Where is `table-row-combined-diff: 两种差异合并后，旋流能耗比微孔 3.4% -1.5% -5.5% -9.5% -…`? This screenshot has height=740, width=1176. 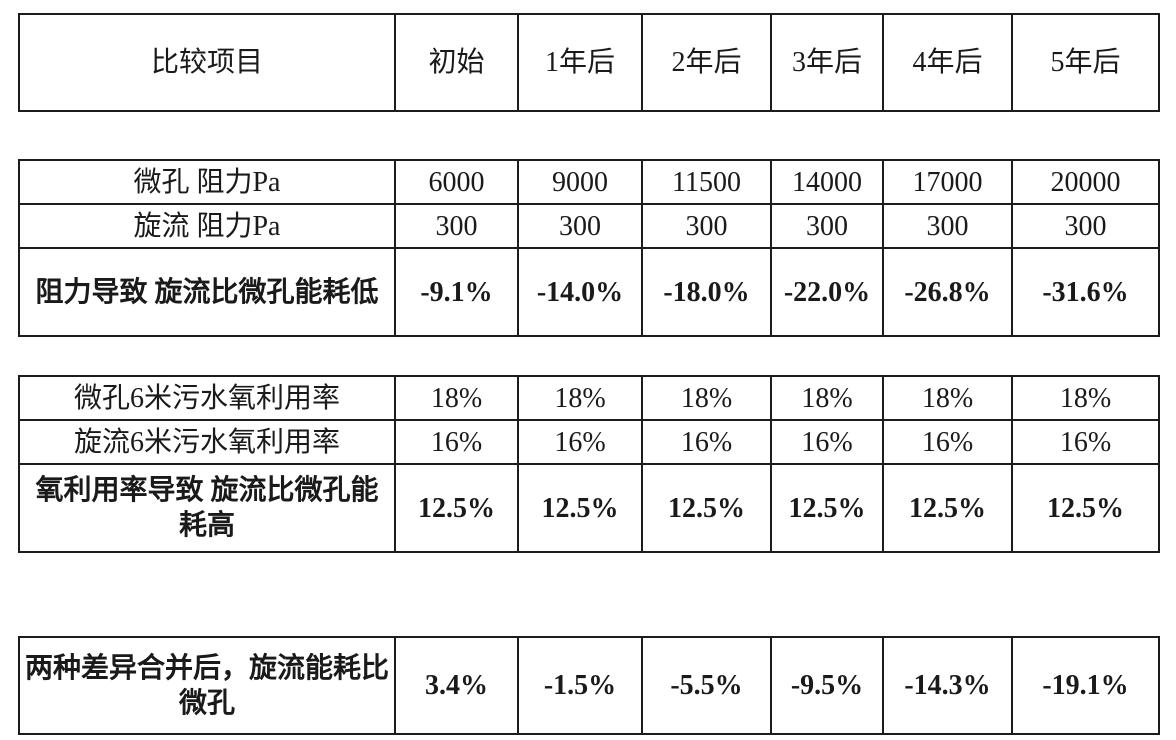
table-row-combined-diff: 两种差异合并后，旋流能耗比微孔 3.4% -1.5% -5.5% -9.5% -… is located at coordinates (589, 685).